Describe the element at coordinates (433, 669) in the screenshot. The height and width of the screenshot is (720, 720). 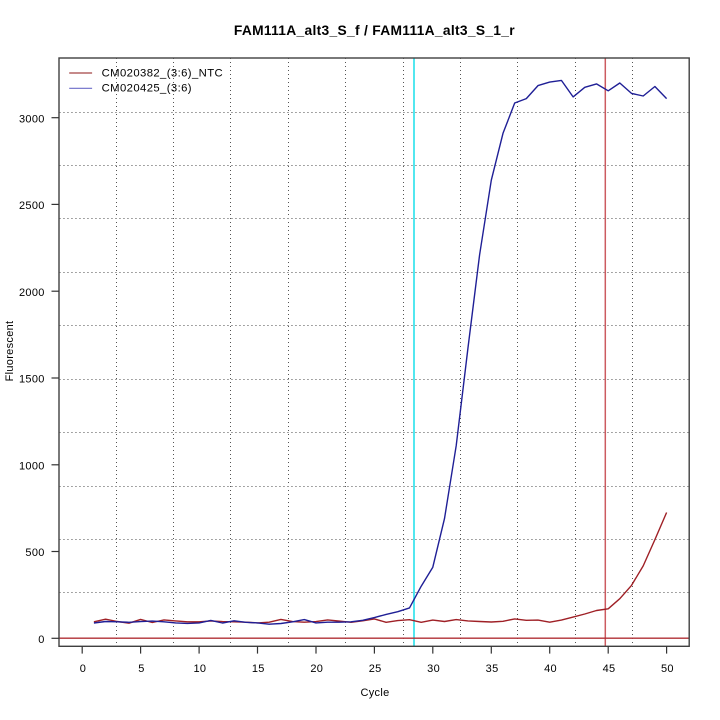
I see `svg-text: 30` at that location.